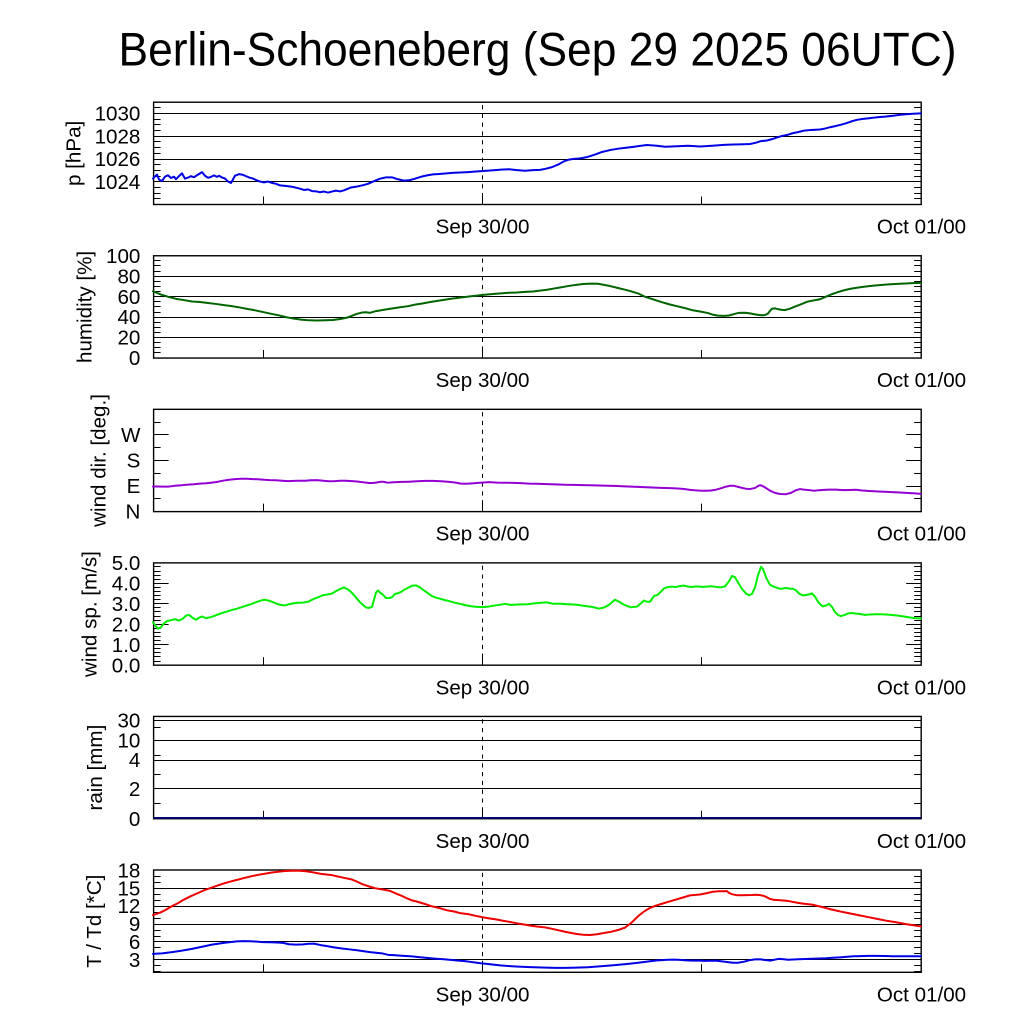  I want to click on svg-text: rain [mm], so click(95, 768).